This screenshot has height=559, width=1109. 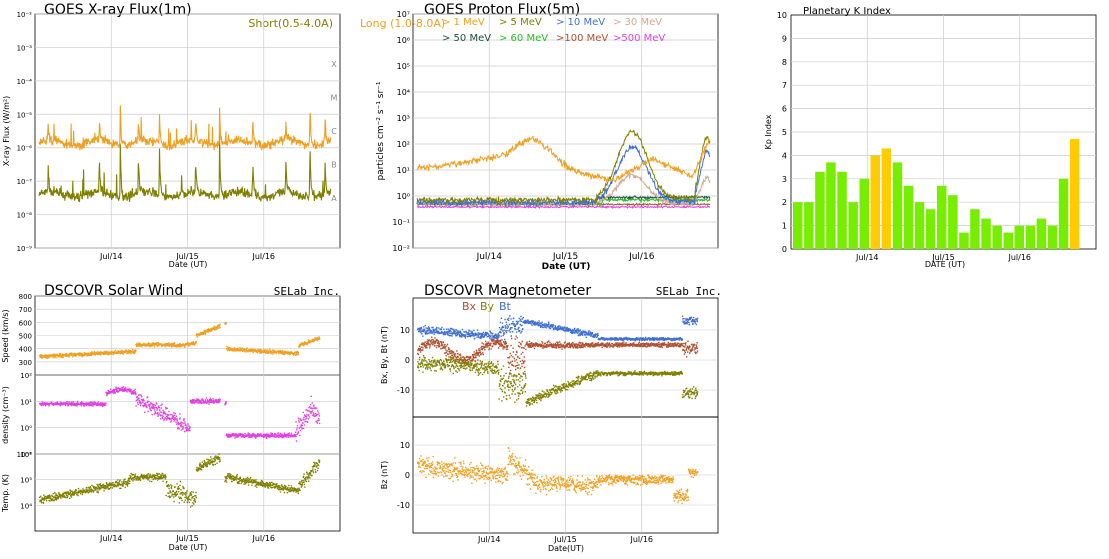 I want to click on proton-legend-entry: > 30 MeV, so click(x=637, y=22).